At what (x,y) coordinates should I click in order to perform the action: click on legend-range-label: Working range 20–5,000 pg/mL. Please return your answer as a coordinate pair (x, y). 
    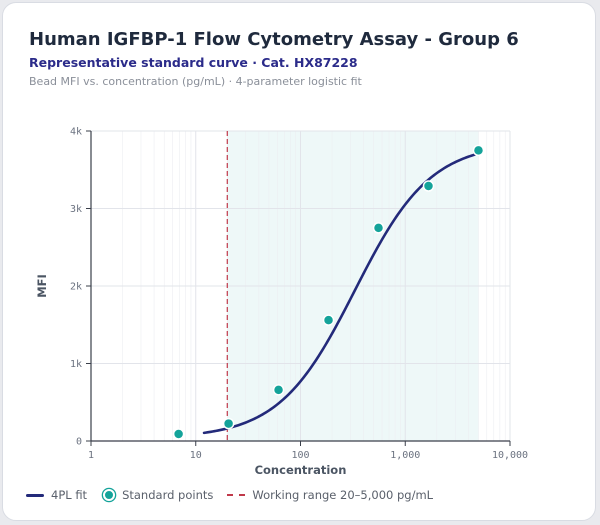
    Looking at the image, I should click on (343, 495).